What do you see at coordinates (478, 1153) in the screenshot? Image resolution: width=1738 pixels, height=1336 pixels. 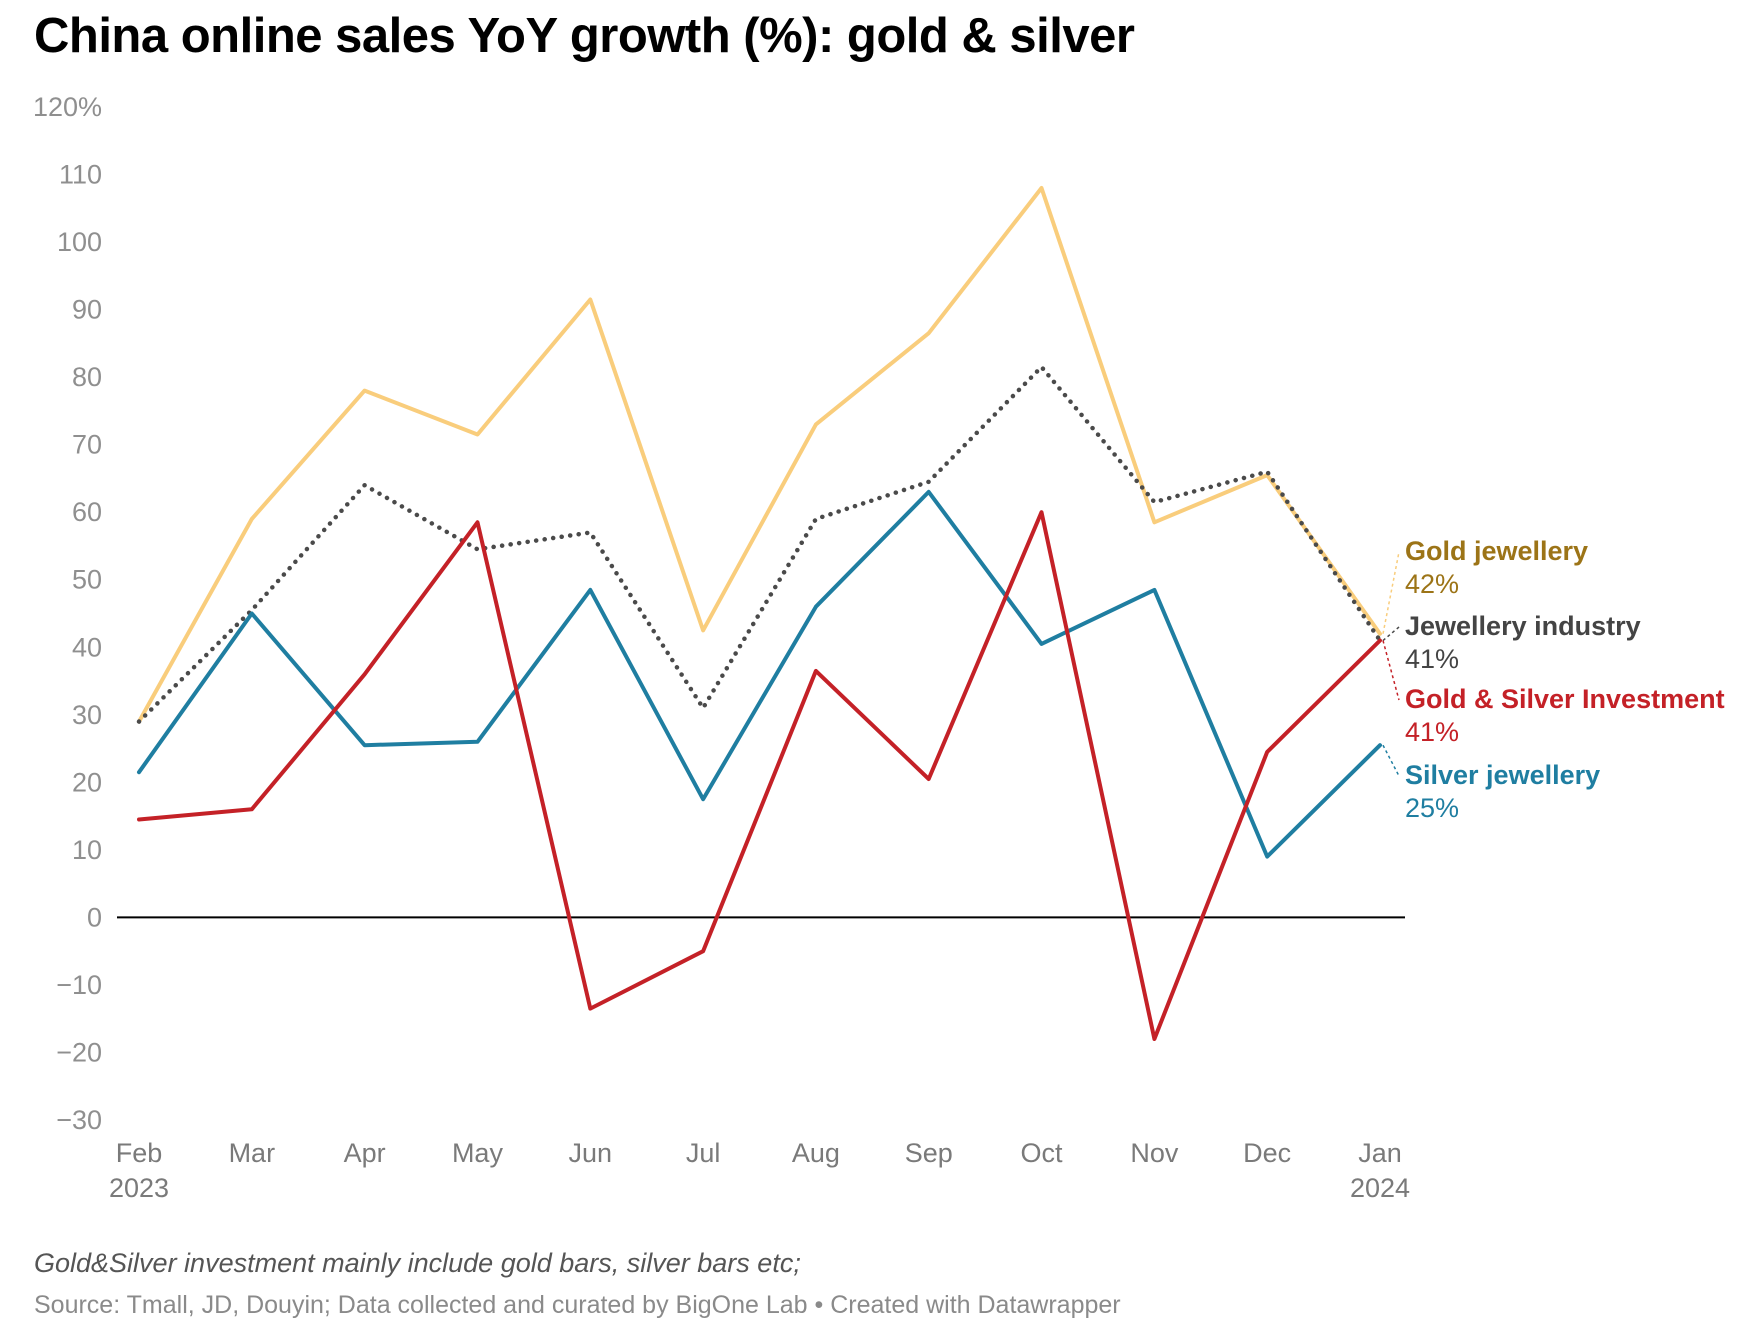 I see `x-tick-label: May` at bounding box center [478, 1153].